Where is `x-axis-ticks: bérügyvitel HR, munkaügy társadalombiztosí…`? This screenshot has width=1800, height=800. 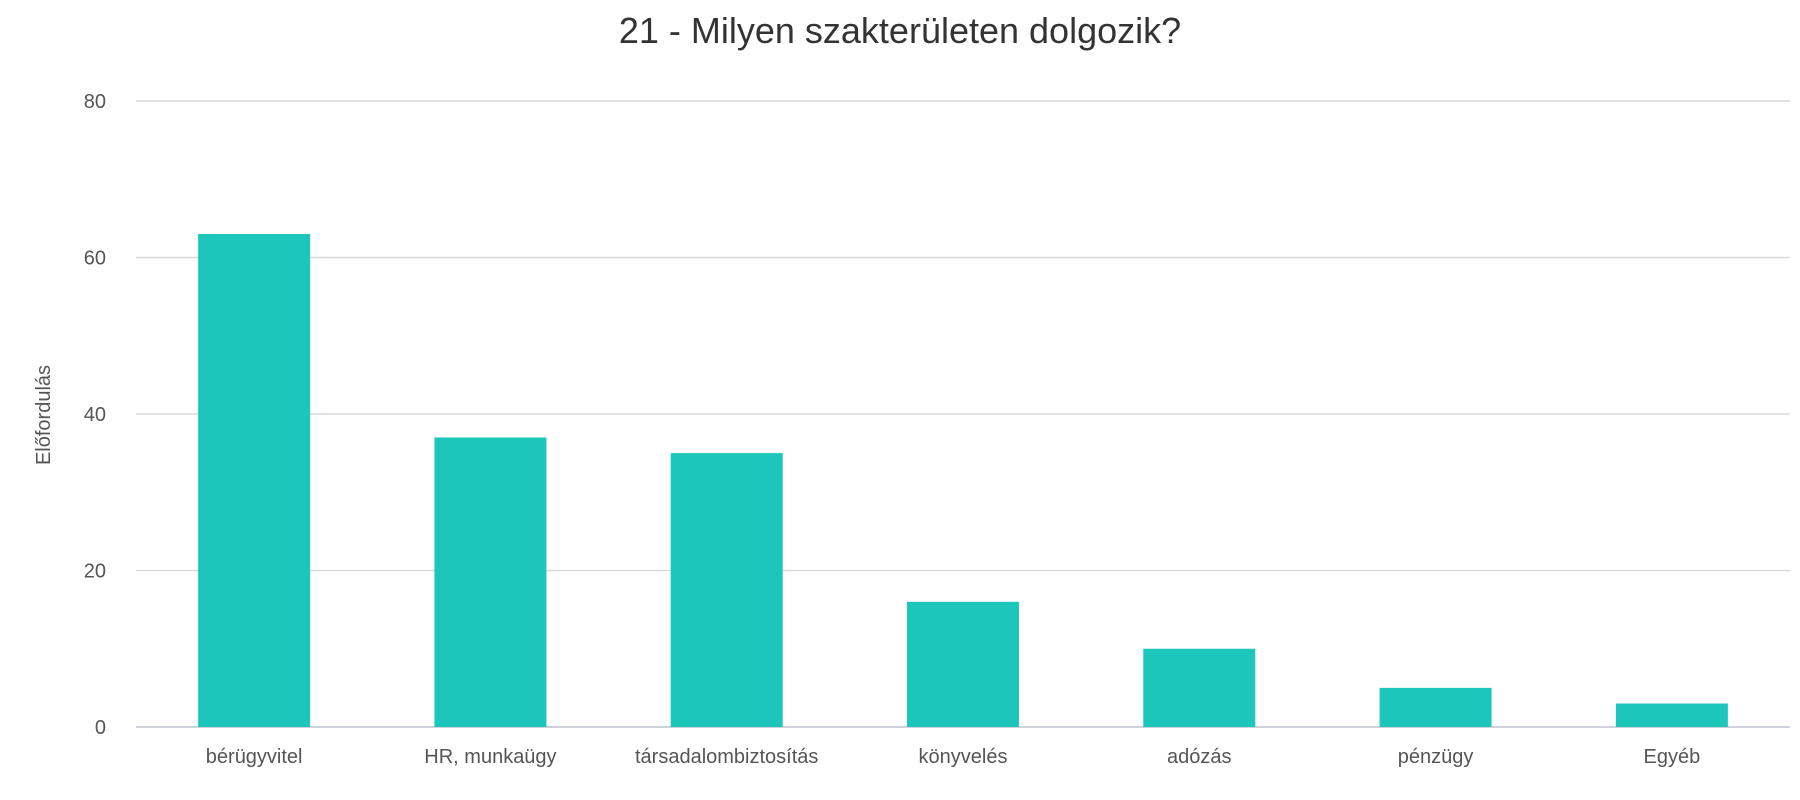 x-axis-ticks: bérügyvitel HR, munkaügy társadalombiztosí… is located at coordinates (953, 757).